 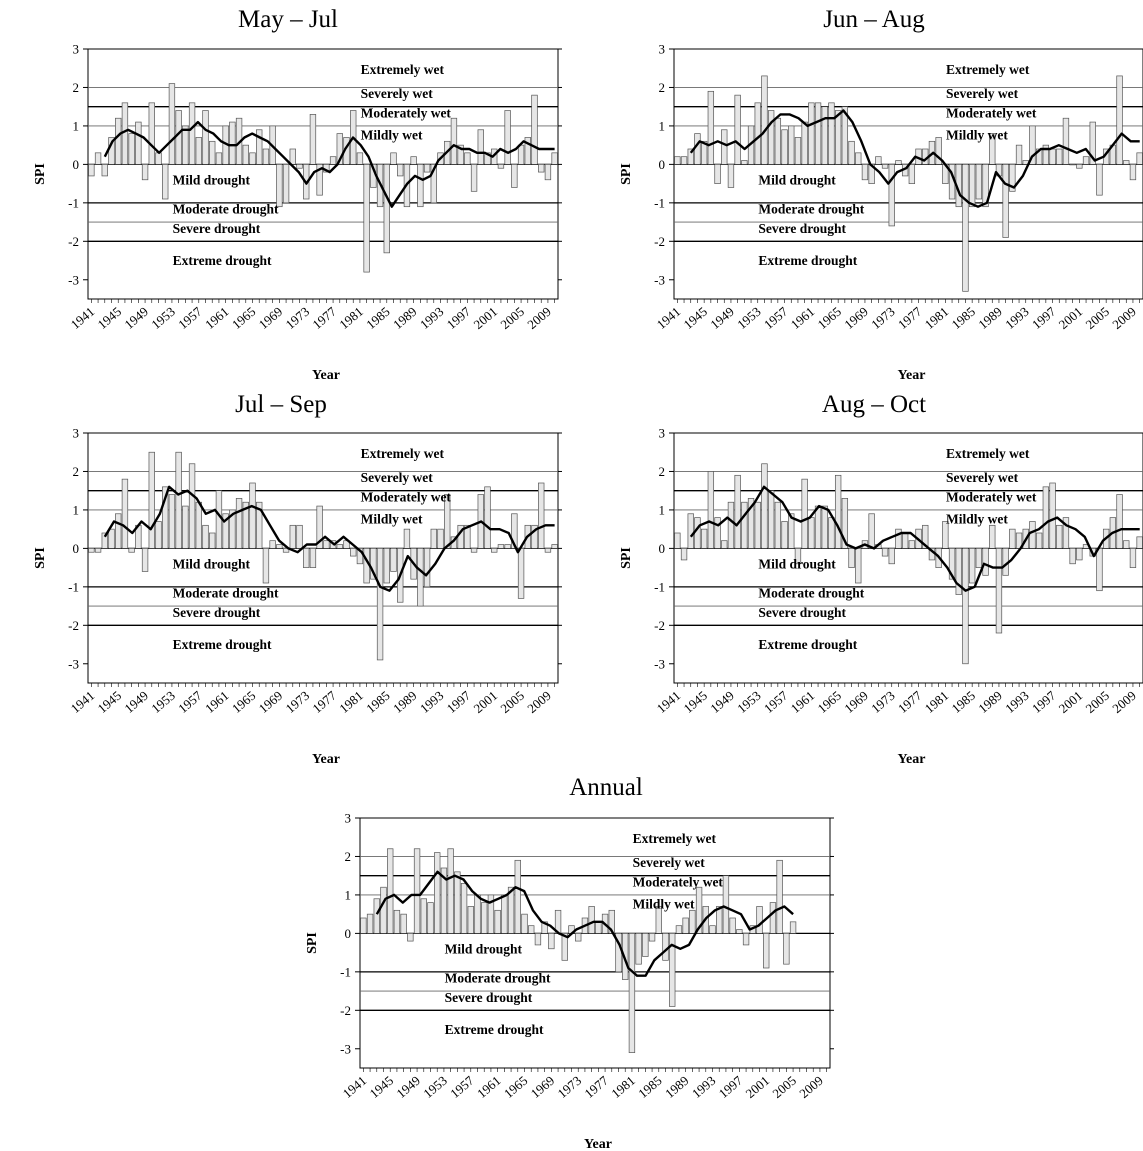 I want to click on y-tick-label: -1, so click(x=659, y=586).